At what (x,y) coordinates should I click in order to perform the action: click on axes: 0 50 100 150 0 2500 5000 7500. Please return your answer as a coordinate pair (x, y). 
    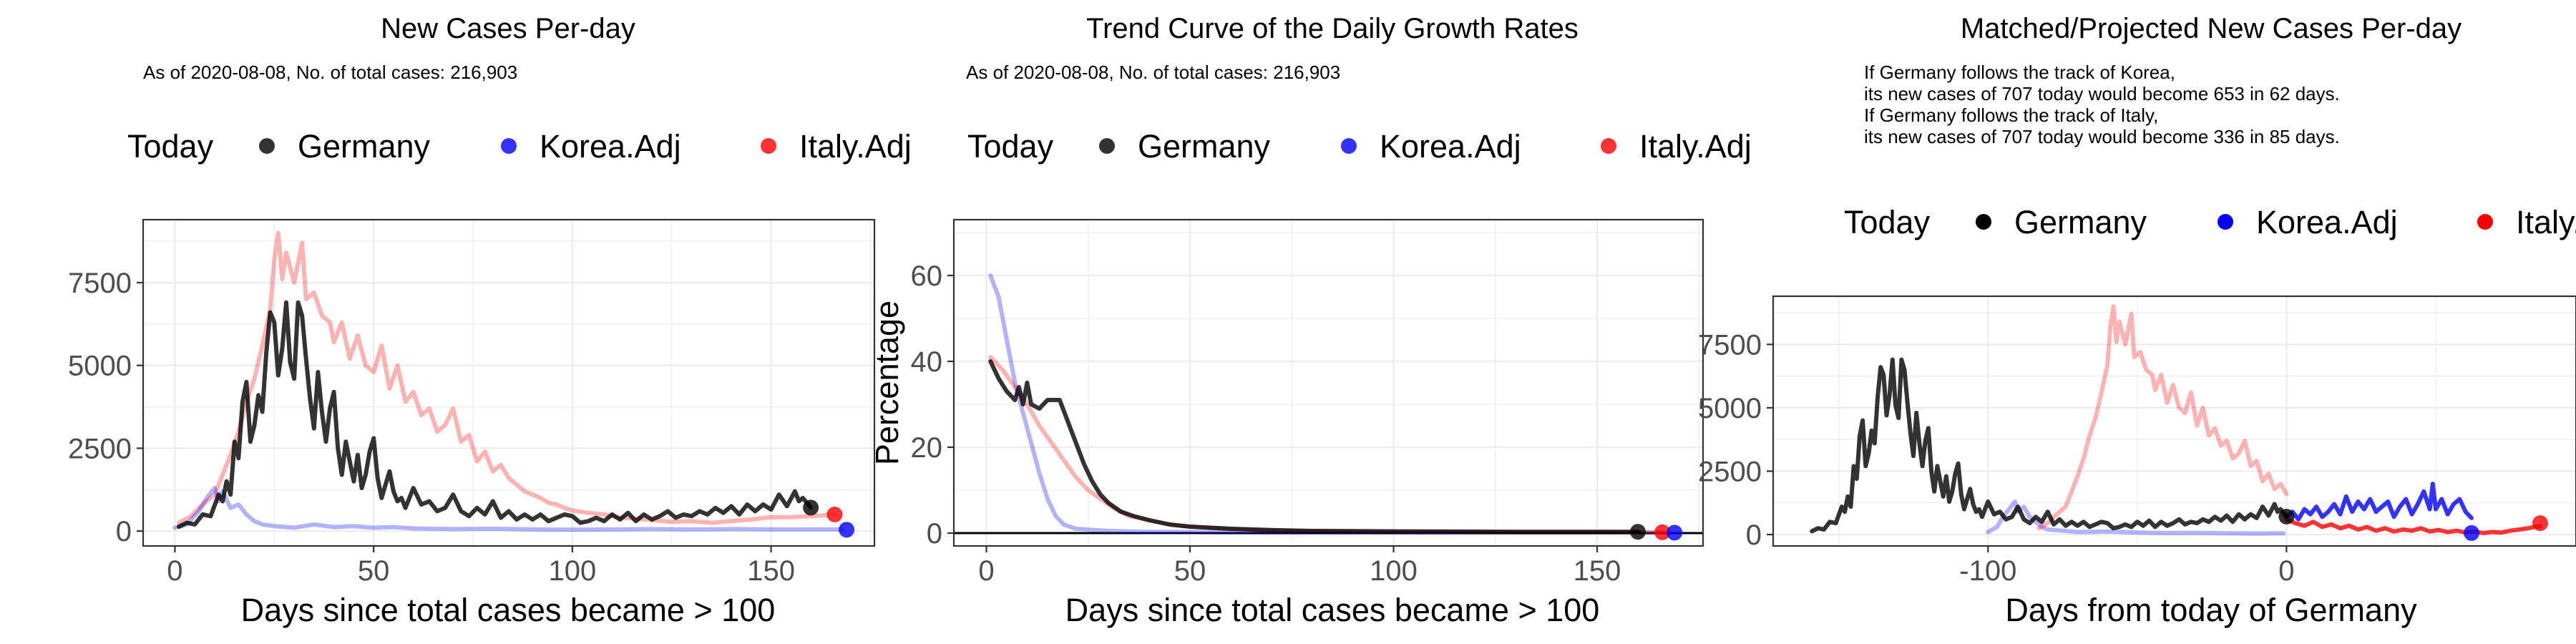
    Looking at the image, I should click on (431, 427).